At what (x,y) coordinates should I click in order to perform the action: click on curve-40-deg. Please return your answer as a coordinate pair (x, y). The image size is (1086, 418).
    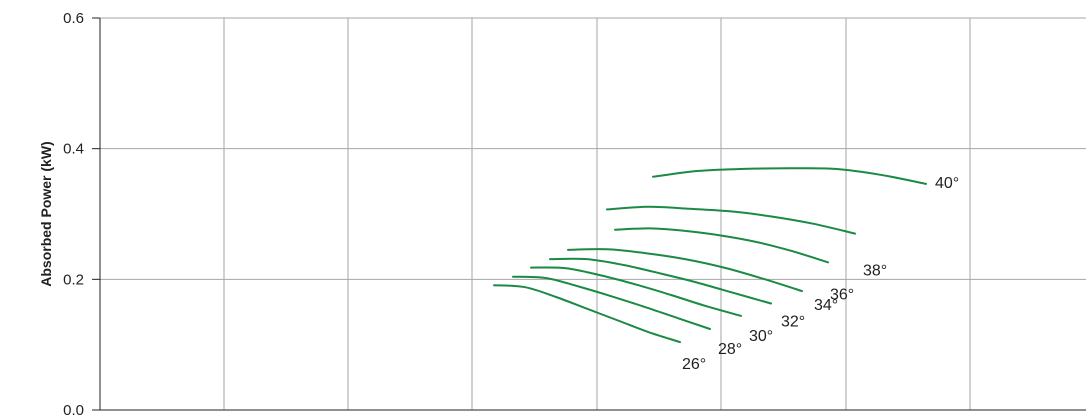
    Looking at the image, I should click on (789, 176).